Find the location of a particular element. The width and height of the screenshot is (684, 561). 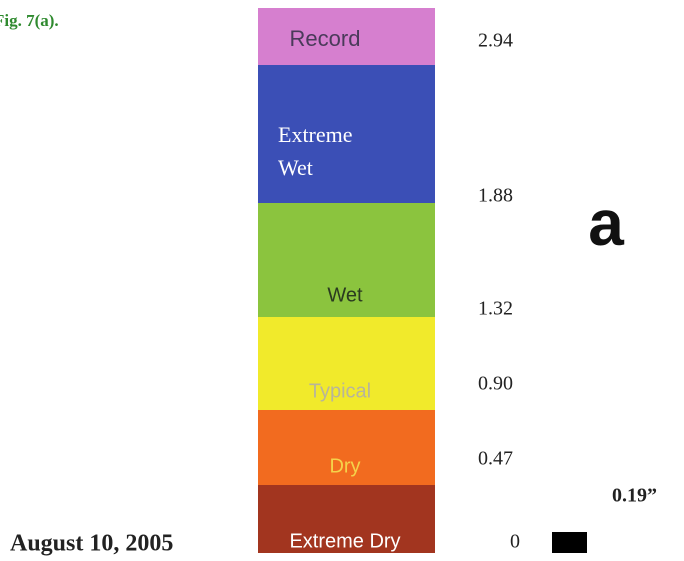

swatch-label: 0.19” is located at coordinates (634, 496).